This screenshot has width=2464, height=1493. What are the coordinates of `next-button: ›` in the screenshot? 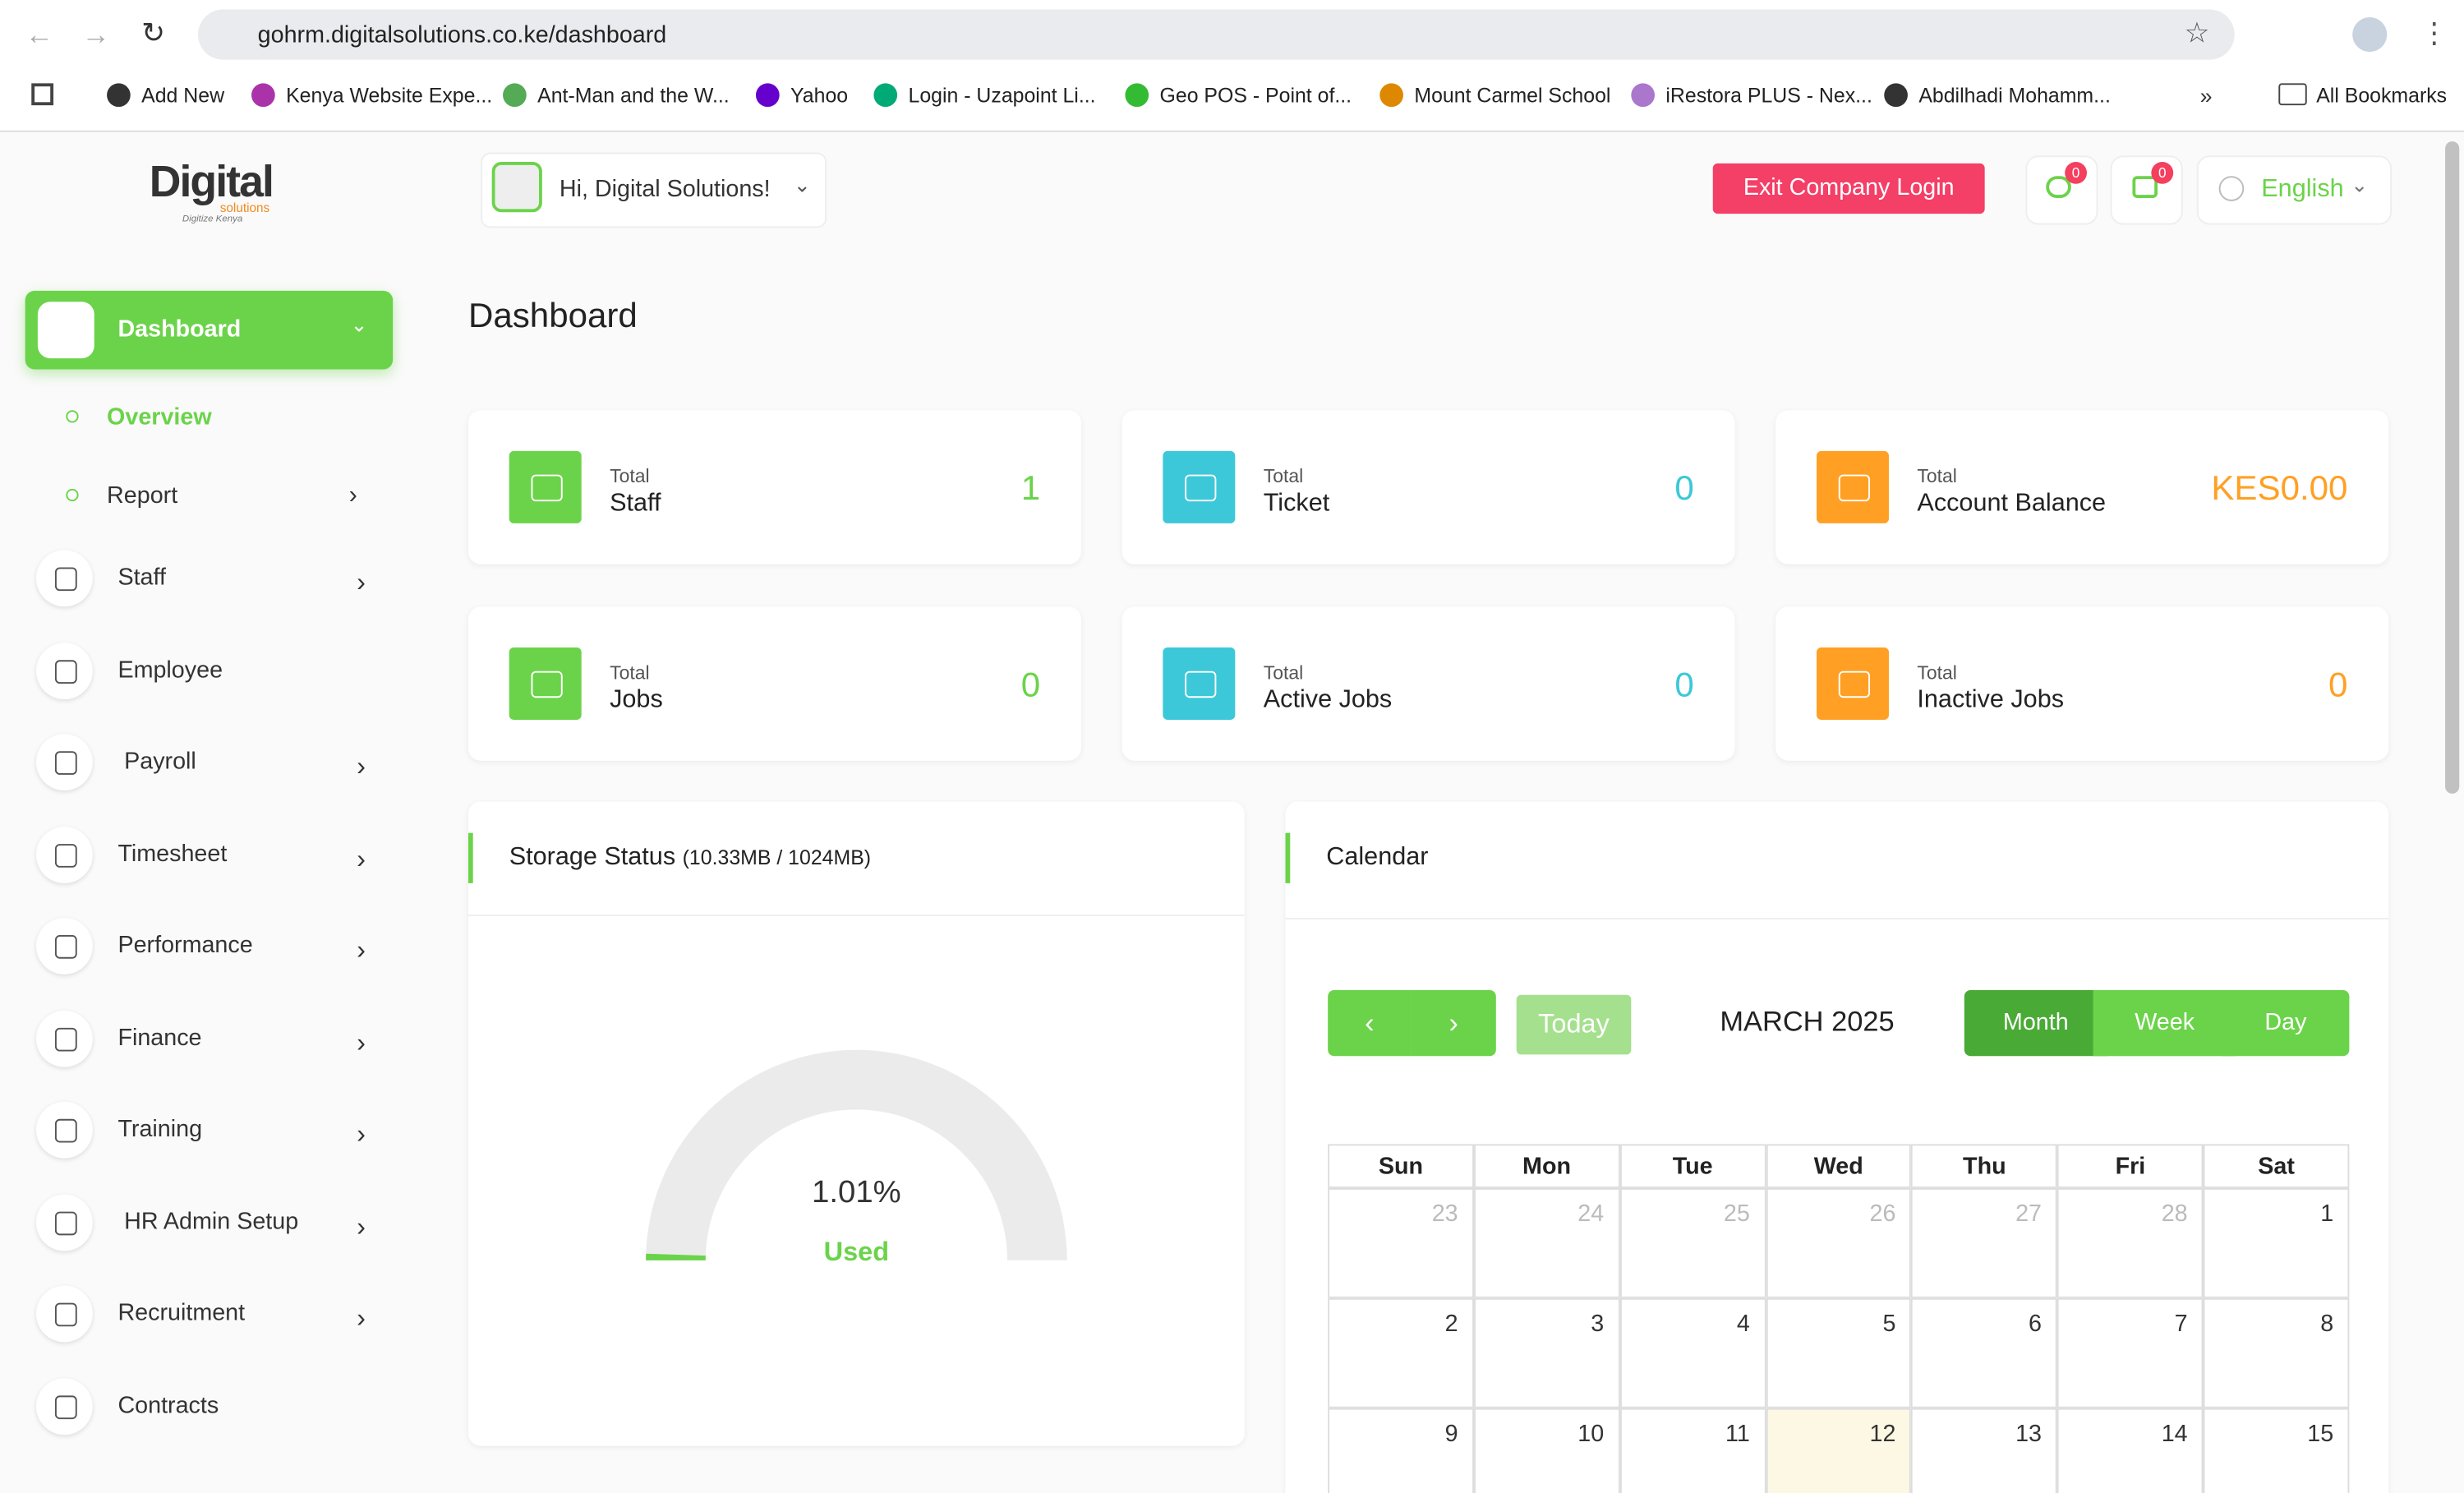 It's located at (1453, 1023).